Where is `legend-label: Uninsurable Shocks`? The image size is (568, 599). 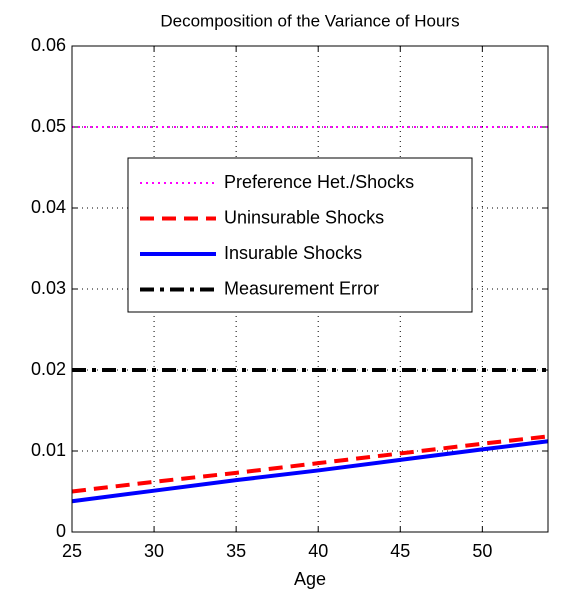
legend-label: Uninsurable Shocks is located at coordinates (304, 217).